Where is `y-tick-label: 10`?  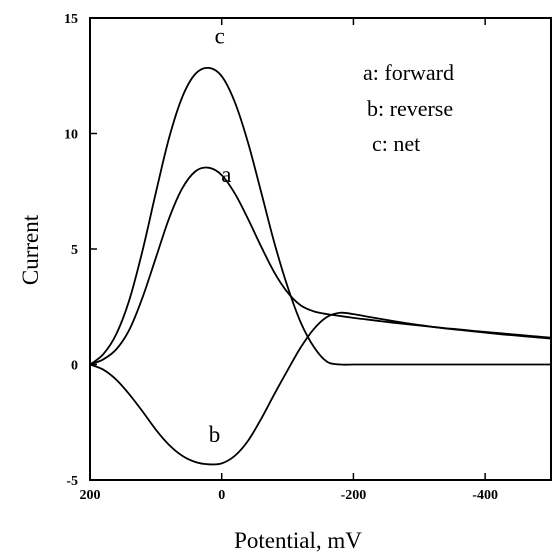 y-tick-label: 10 is located at coordinates (71, 135).